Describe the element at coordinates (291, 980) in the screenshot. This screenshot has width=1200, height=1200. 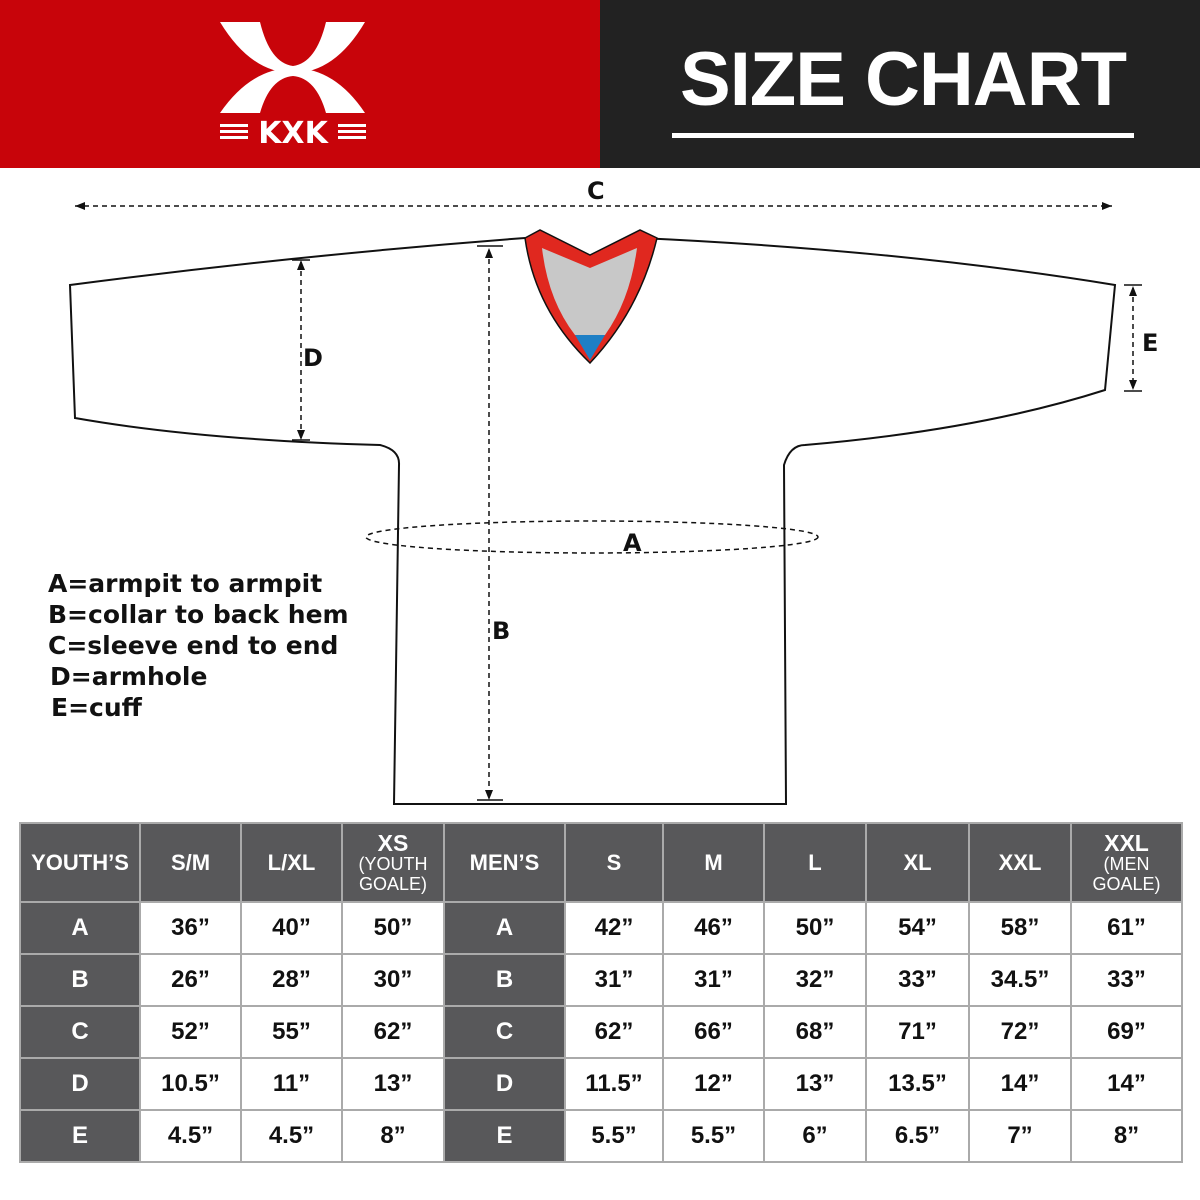
I see `youth-value: 28”` at that location.